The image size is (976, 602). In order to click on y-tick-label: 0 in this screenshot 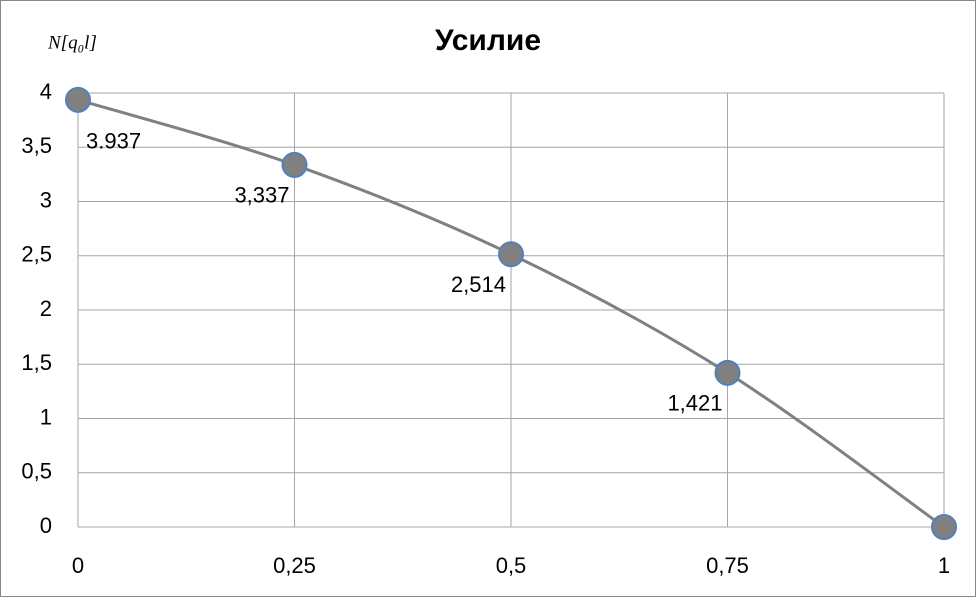, I will do `click(46, 525)`.